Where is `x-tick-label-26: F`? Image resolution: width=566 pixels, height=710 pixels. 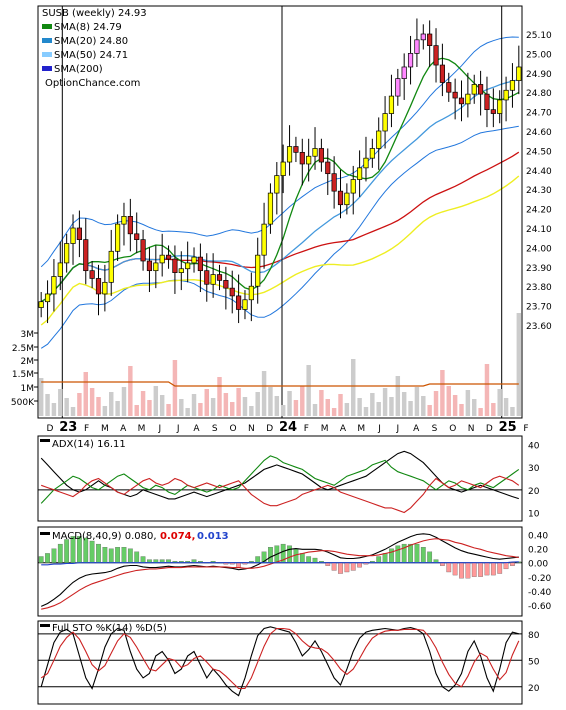 x-tick-label-26: F is located at coordinates (525, 429).